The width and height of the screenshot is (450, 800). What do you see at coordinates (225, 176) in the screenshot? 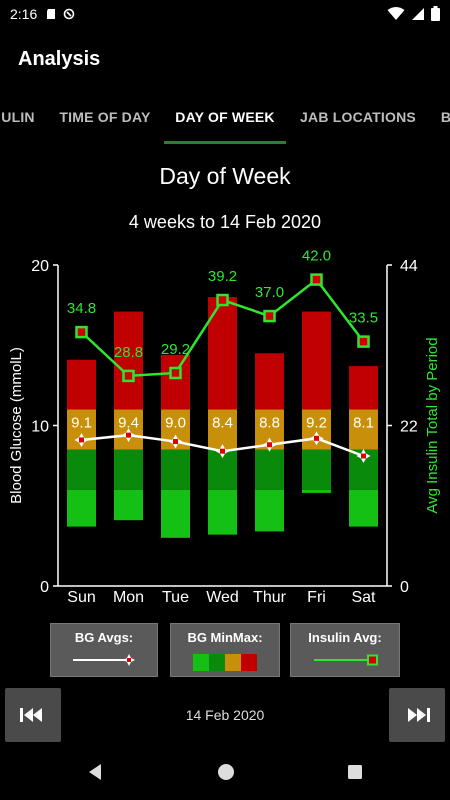
I see `chart-title: Day of Week` at bounding box center [225, 176].